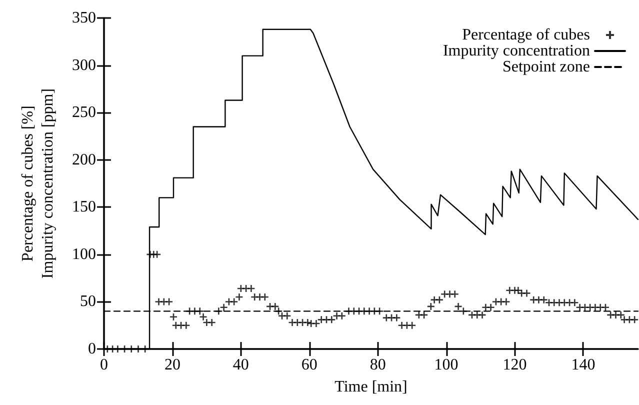  I want to click on y-tick-label: 350, so click(84, 18).